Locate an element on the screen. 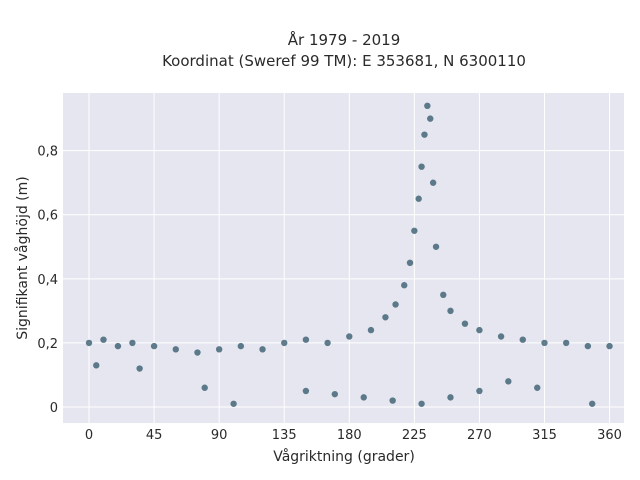 The width and height of the screenshot is (640, 480). x-tick-label: 225 is located at coordinates (414, 435).